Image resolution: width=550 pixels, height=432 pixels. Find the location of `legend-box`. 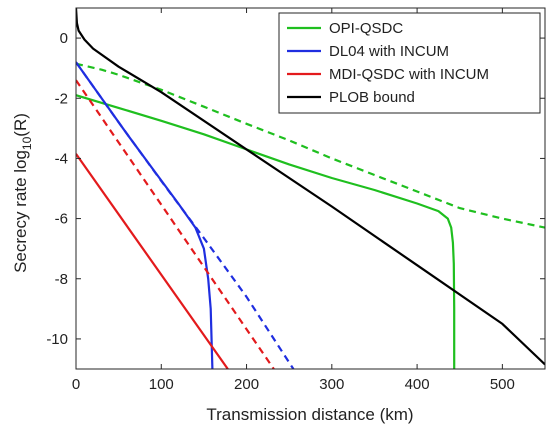

legend-box is located at coordinates (409, 63).